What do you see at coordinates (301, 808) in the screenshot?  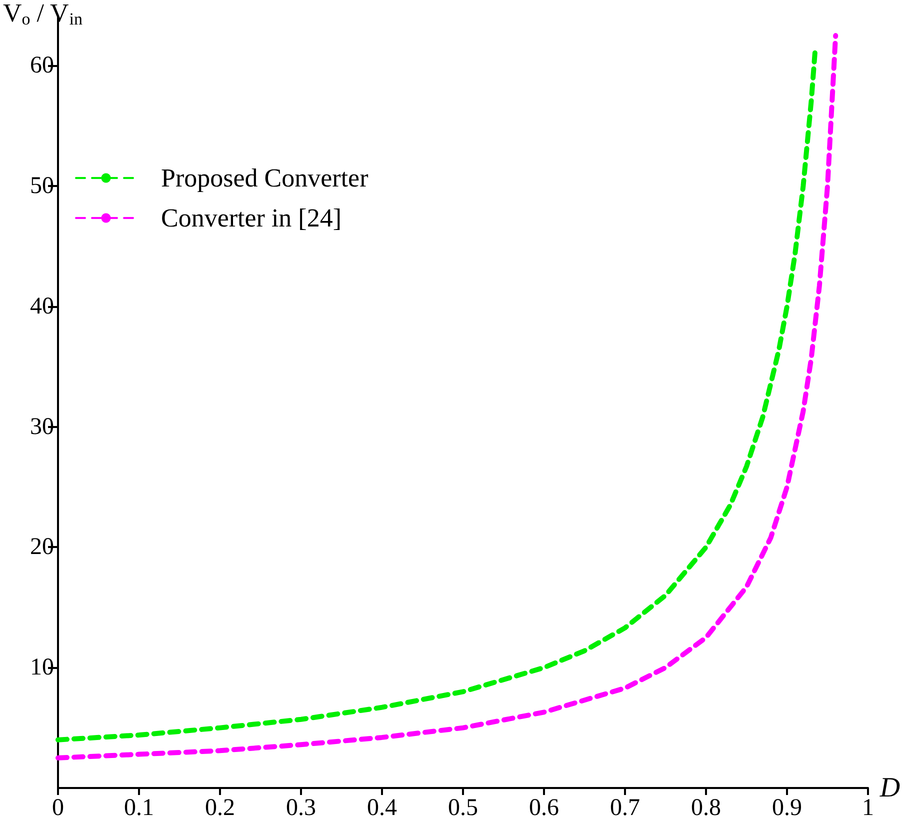 I see `x-tick-label: 0.3` at bounding box center [301, 808].